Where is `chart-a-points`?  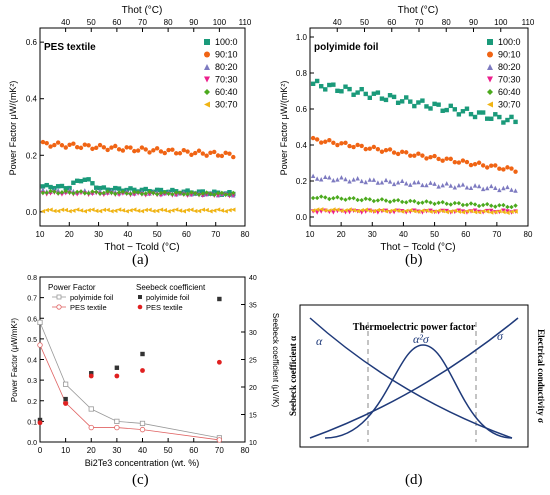
chart-a-points is located at coordinates (138, 176).